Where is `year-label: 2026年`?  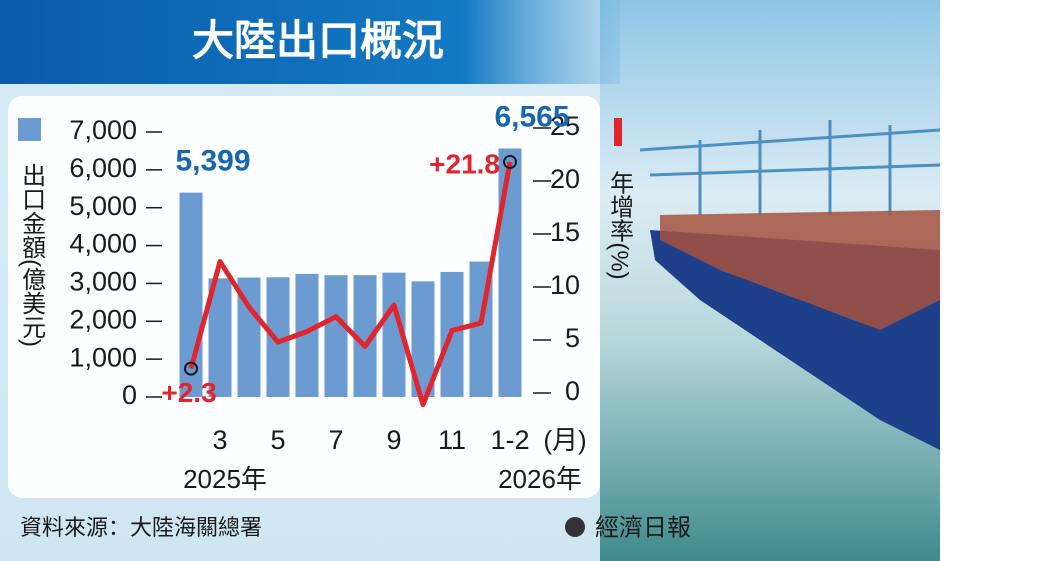
year-label: 2026年 is located at coordinates (540, 479).